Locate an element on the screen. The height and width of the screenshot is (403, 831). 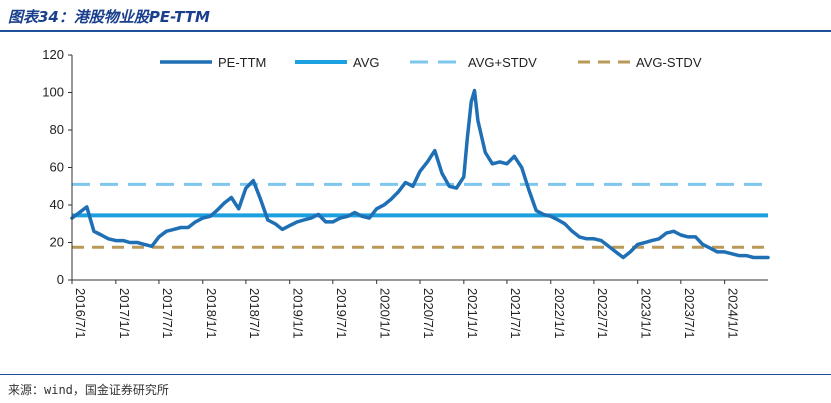
y-tick-label: 0 is located at coordinates (60, 279).